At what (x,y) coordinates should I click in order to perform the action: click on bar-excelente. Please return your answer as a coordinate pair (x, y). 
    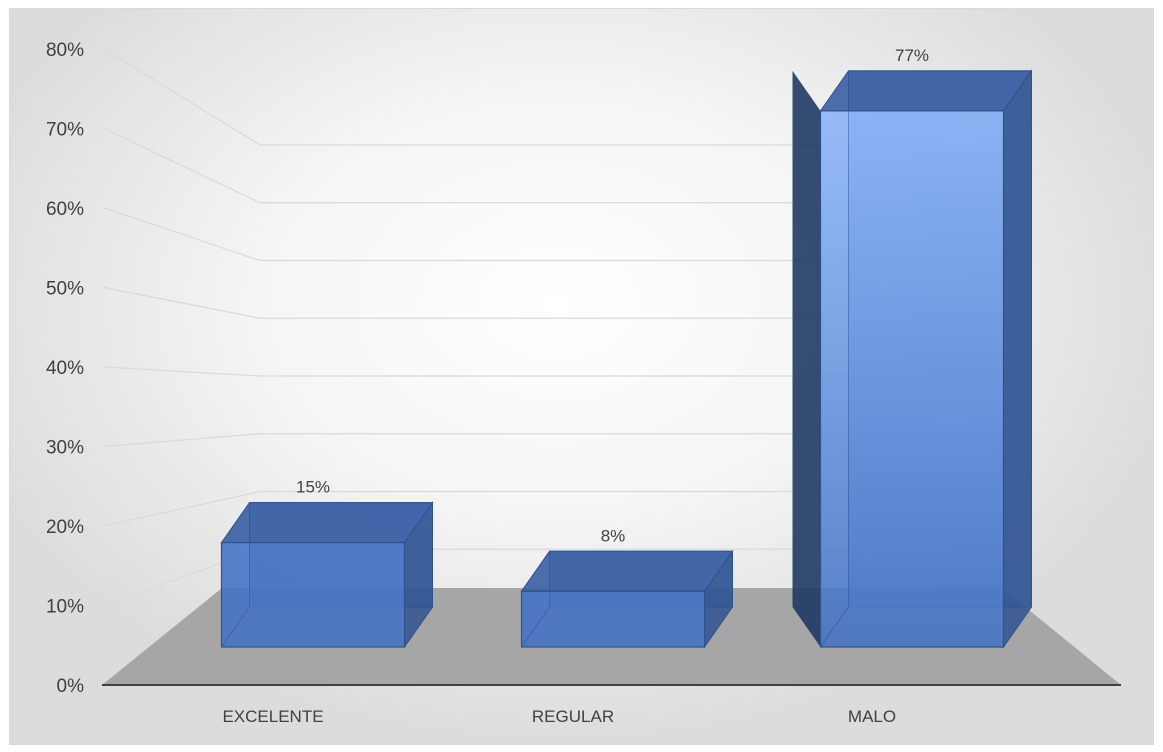
    Looking at the image, I should click on (327, 574).